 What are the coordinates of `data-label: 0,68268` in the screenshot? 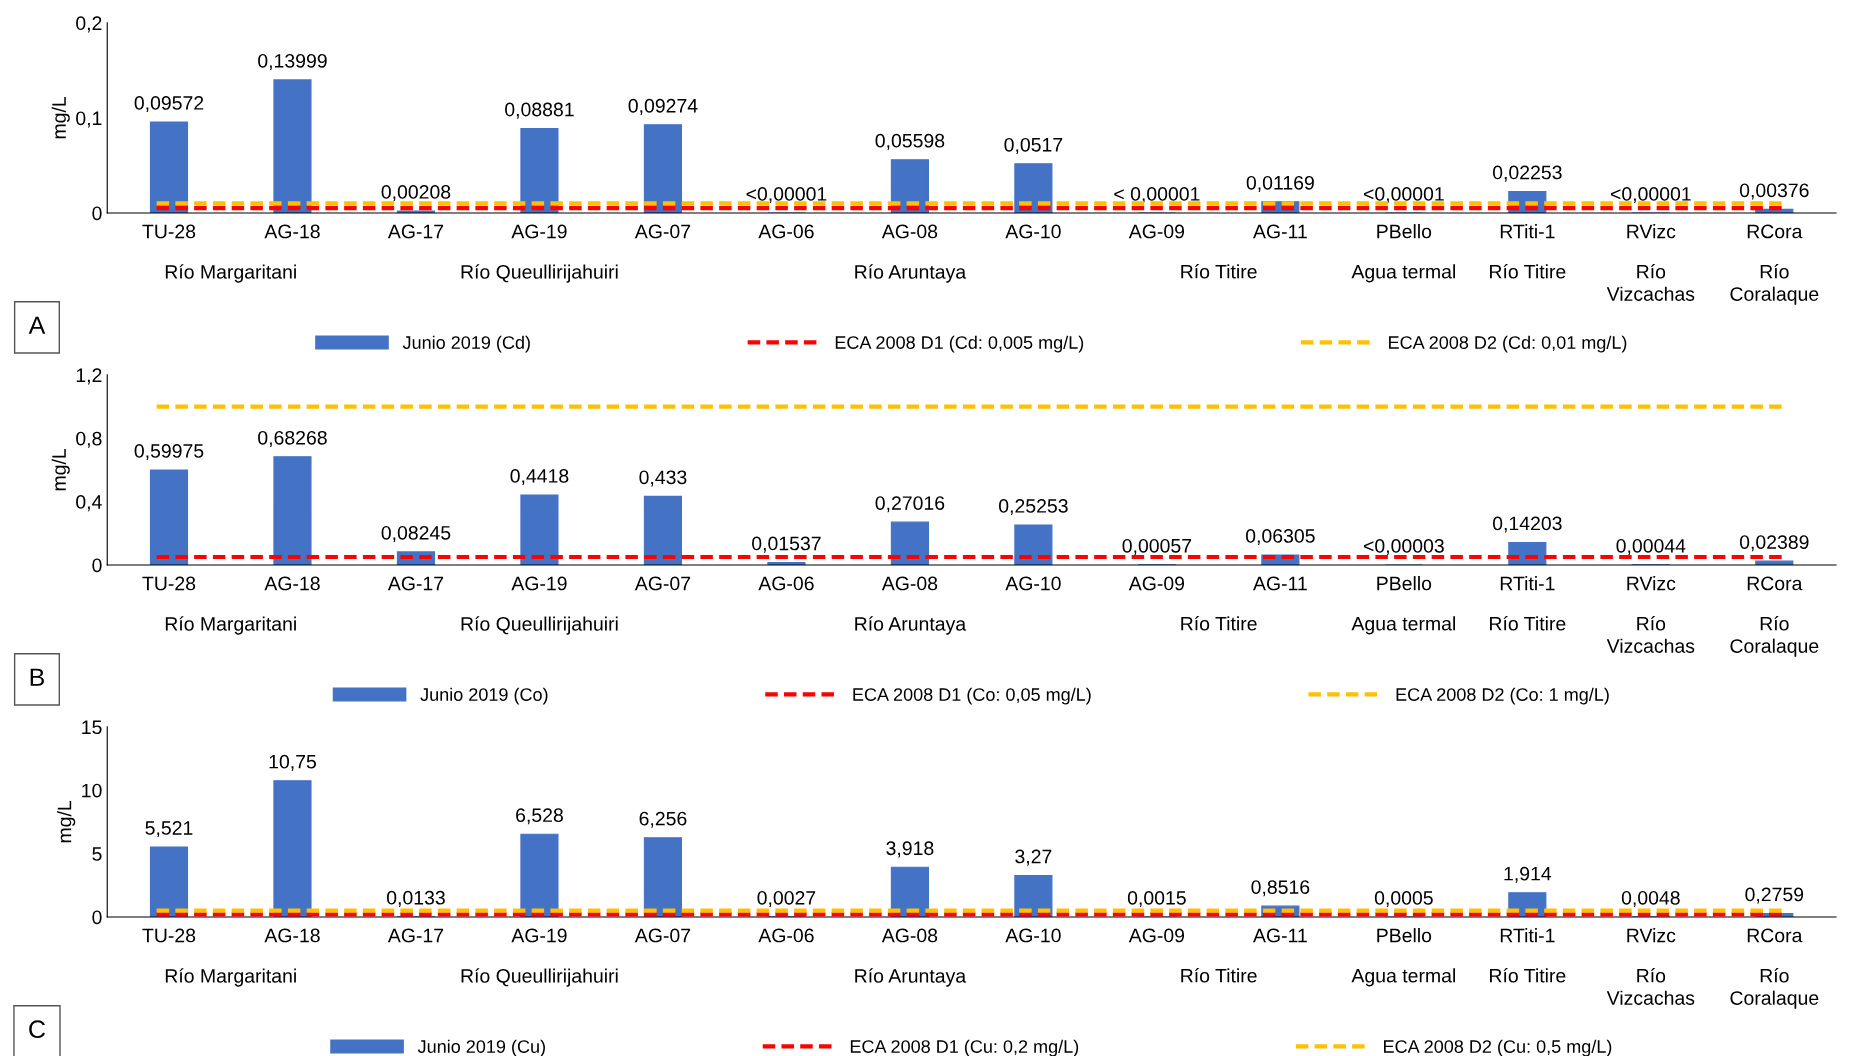 It's located at (292, 438).